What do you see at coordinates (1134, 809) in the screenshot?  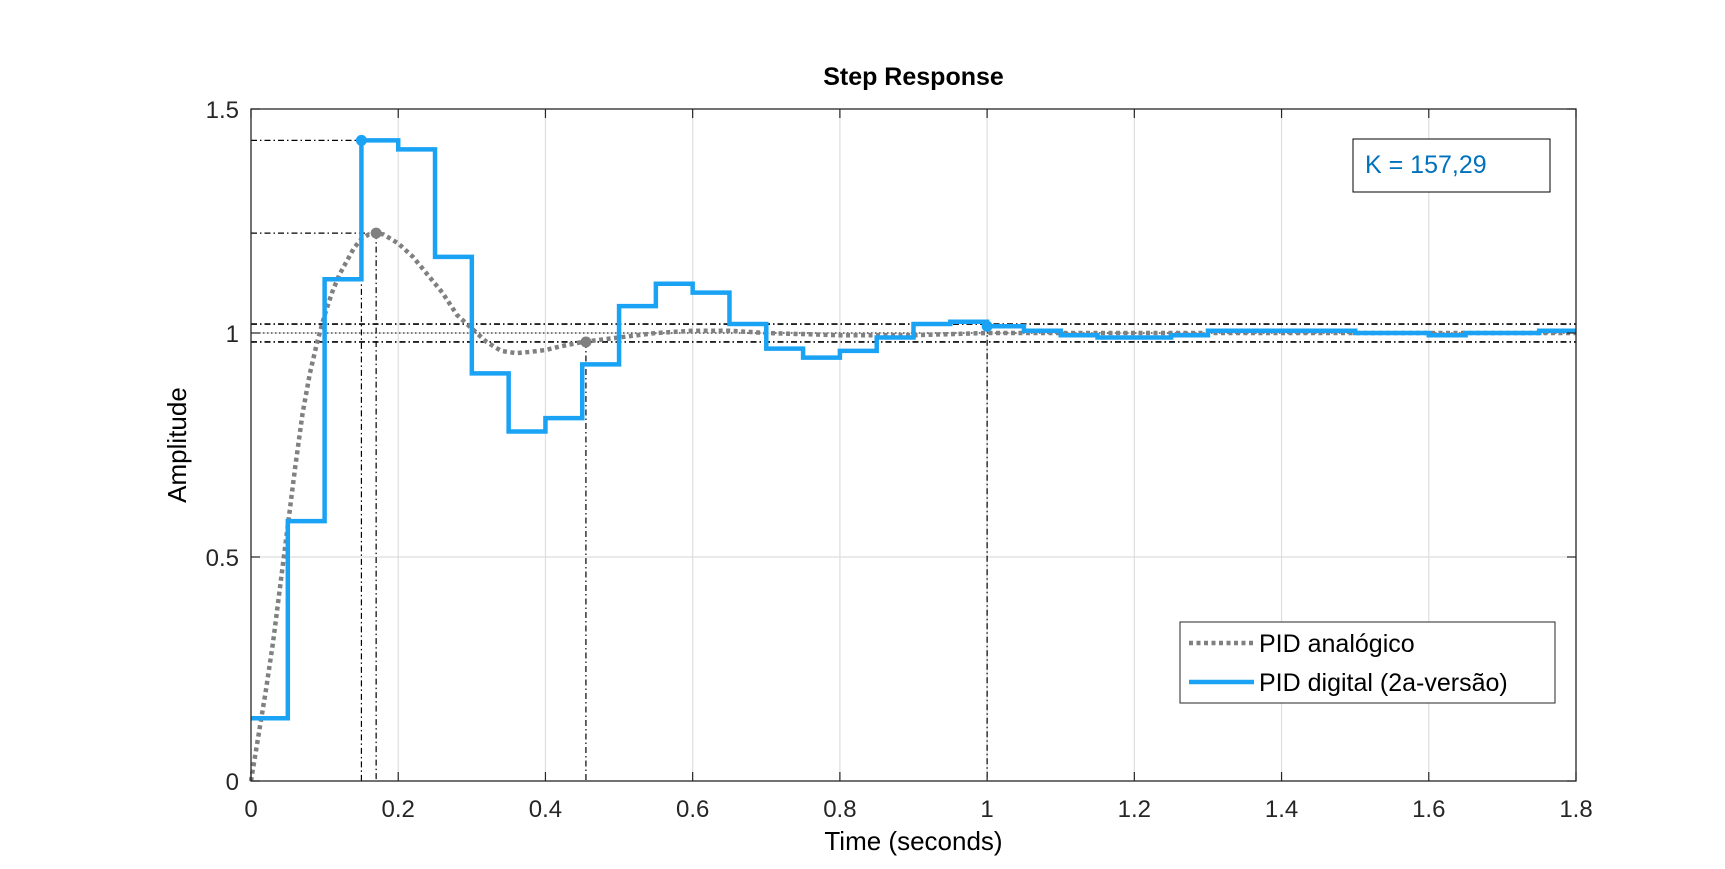 I see `x-tick-label: 1.2` at bounding box center [1134, 809].